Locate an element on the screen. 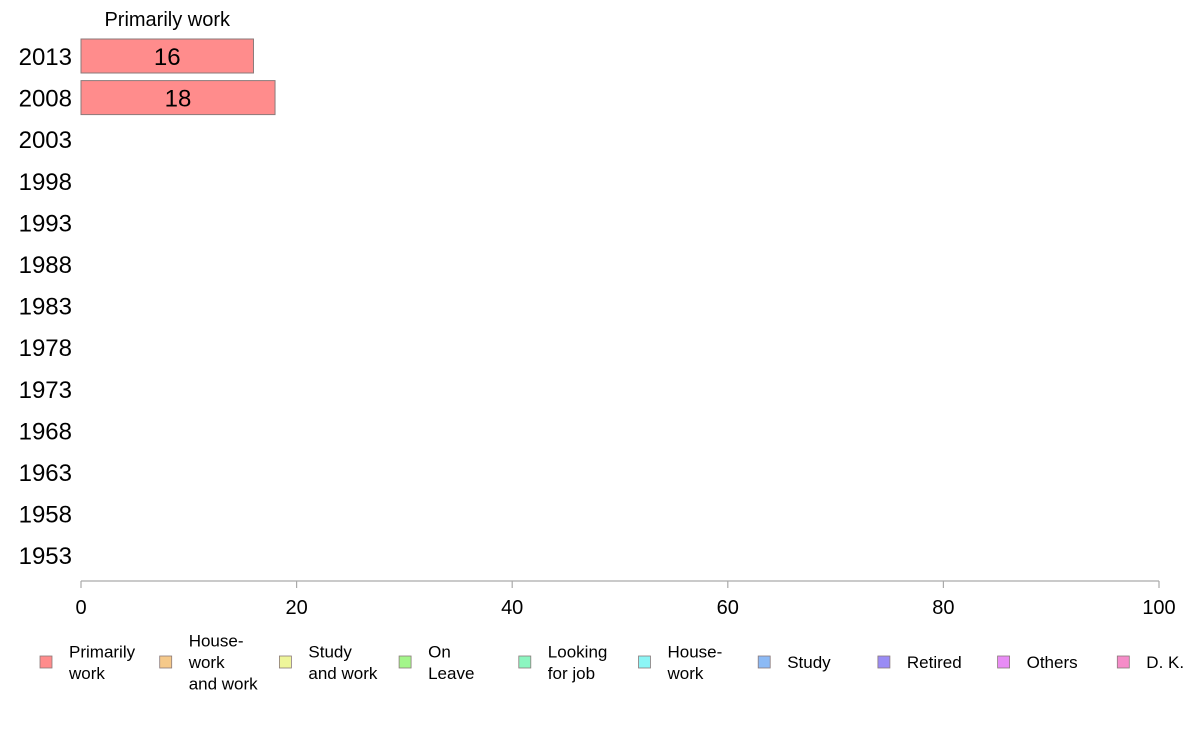 Image resolution: width=1188 pixels, height=736 pixels. legend-label-3-line-1: Leave is located at coordinates (451, 673).